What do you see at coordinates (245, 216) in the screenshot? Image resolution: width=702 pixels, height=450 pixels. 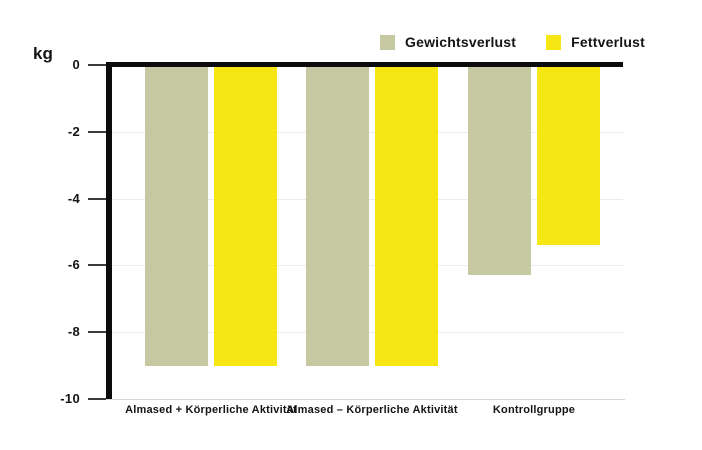 I see `bar-fettverlust-group1` at bounding box center [245, 216].